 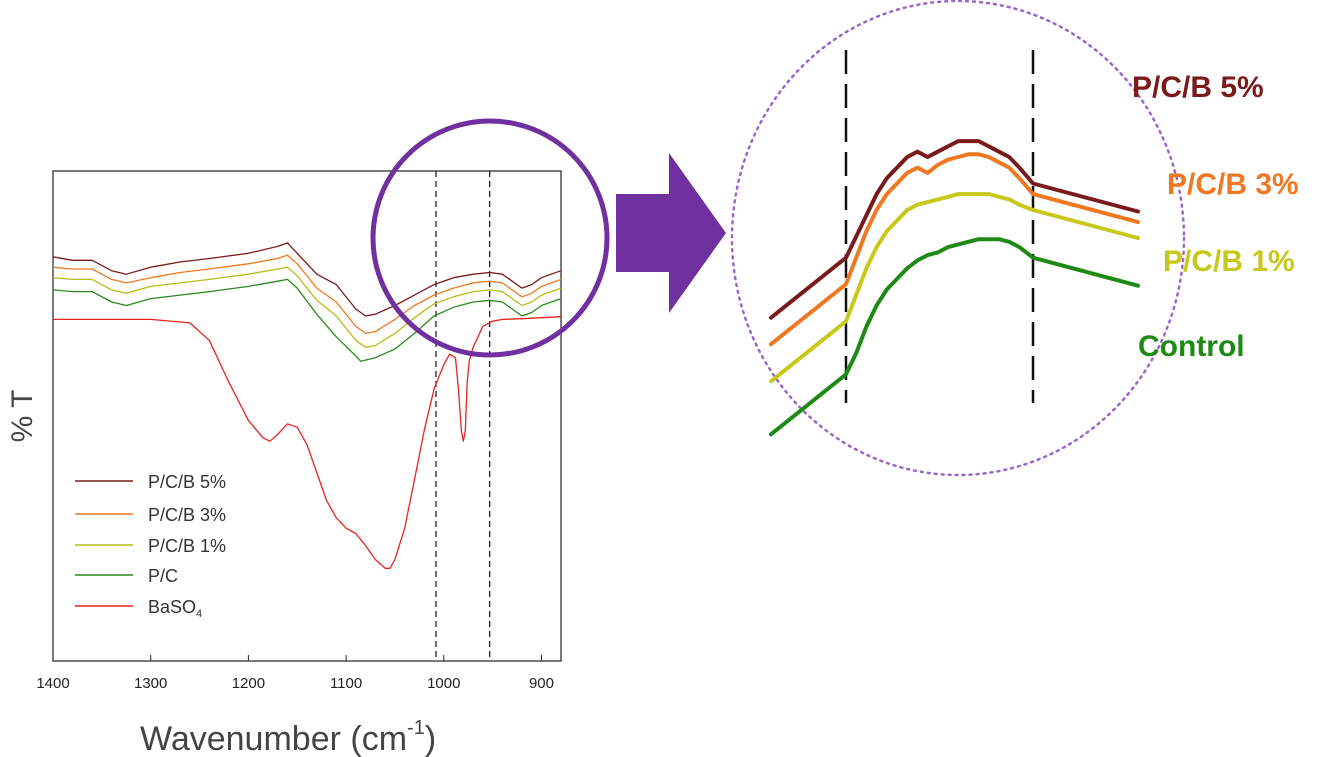 I want to click on highlight-circle, so click(x=490, y=238).